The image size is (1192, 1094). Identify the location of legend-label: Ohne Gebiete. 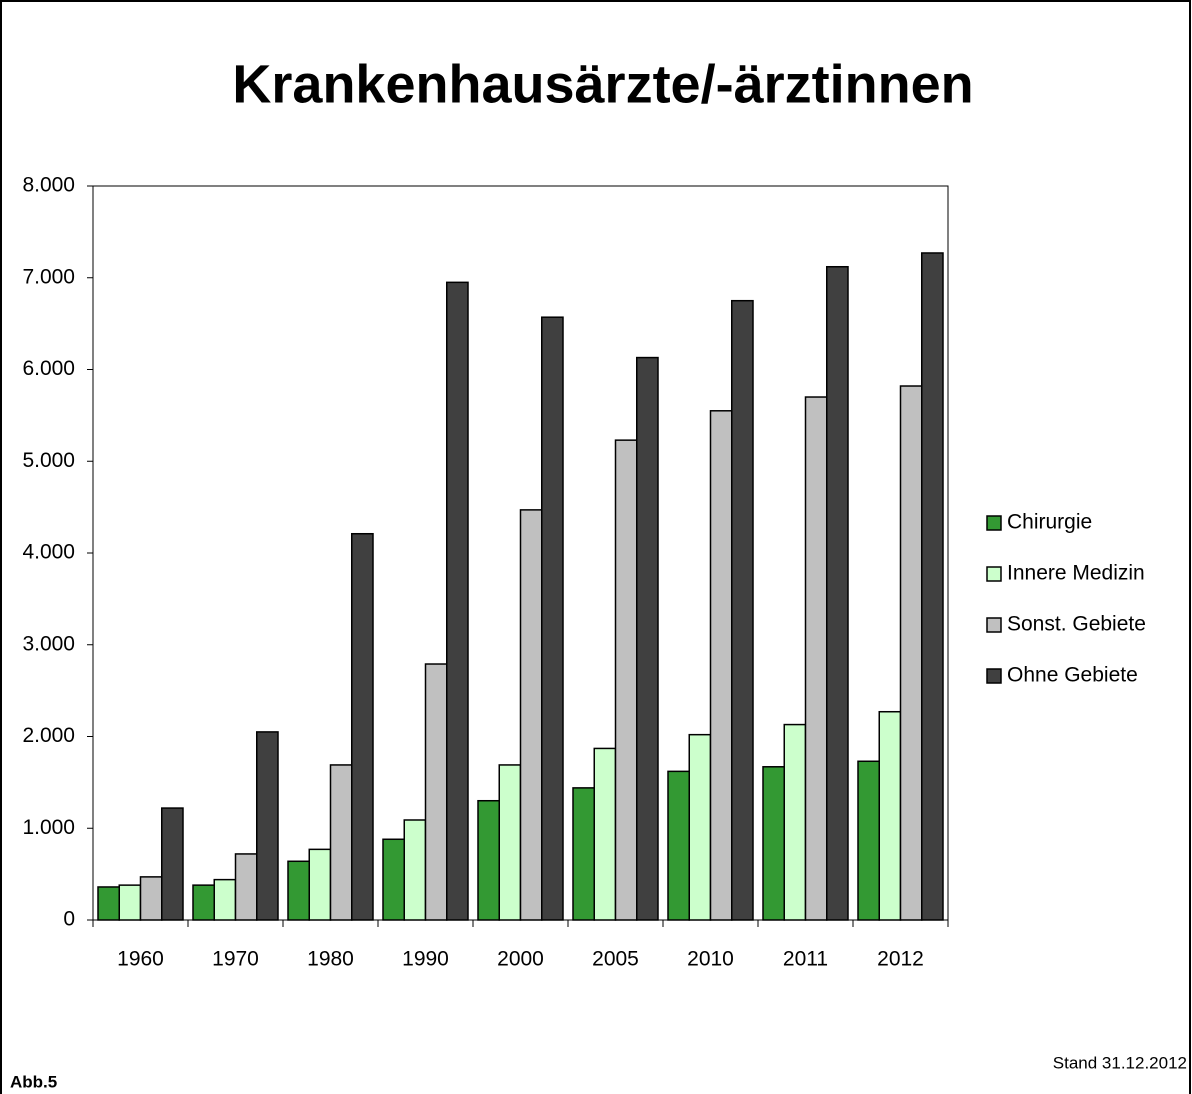
(1072, 675).